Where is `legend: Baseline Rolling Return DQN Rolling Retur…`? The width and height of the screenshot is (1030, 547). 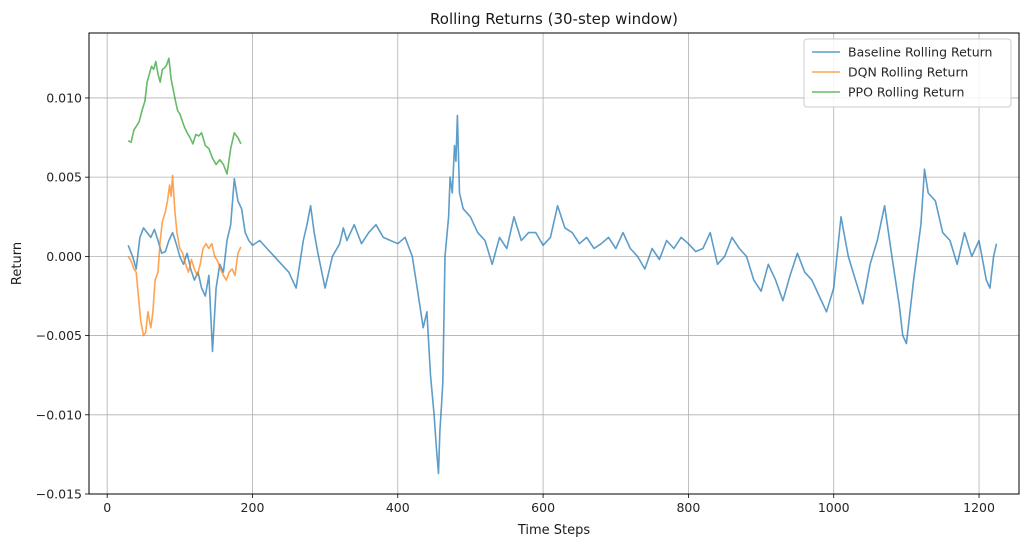
legend: Baseline Rolling Return DQN Rolling Retur… is located at coordinates (907, 73).